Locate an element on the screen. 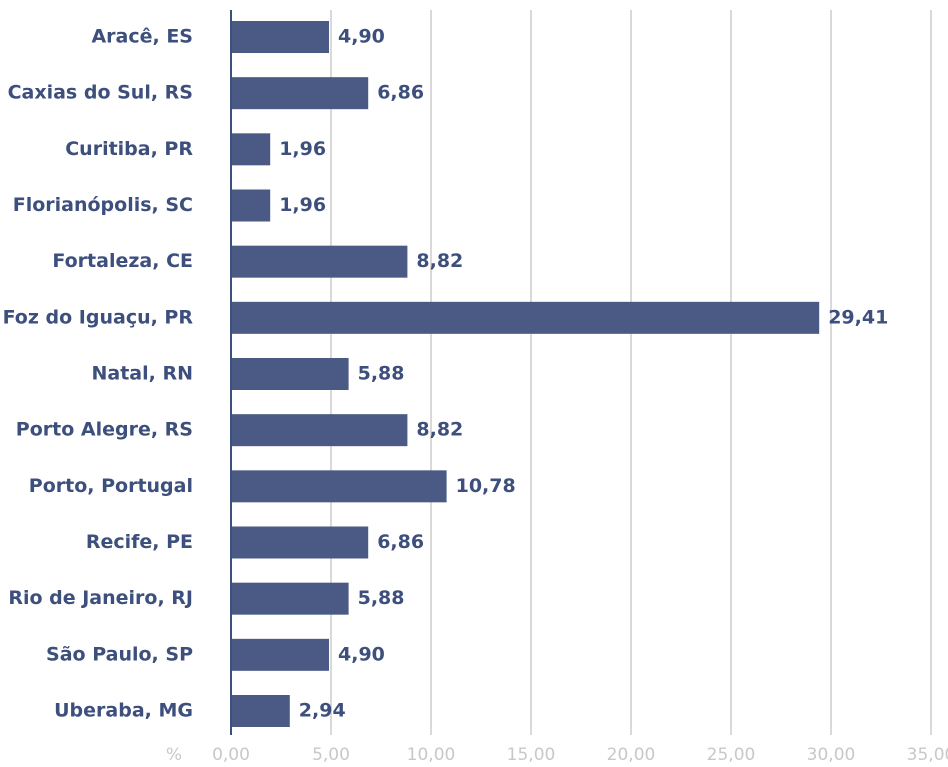 This screenshot has height=767, width=948. data-label: 2,94 is located at coordinates (322, 711).